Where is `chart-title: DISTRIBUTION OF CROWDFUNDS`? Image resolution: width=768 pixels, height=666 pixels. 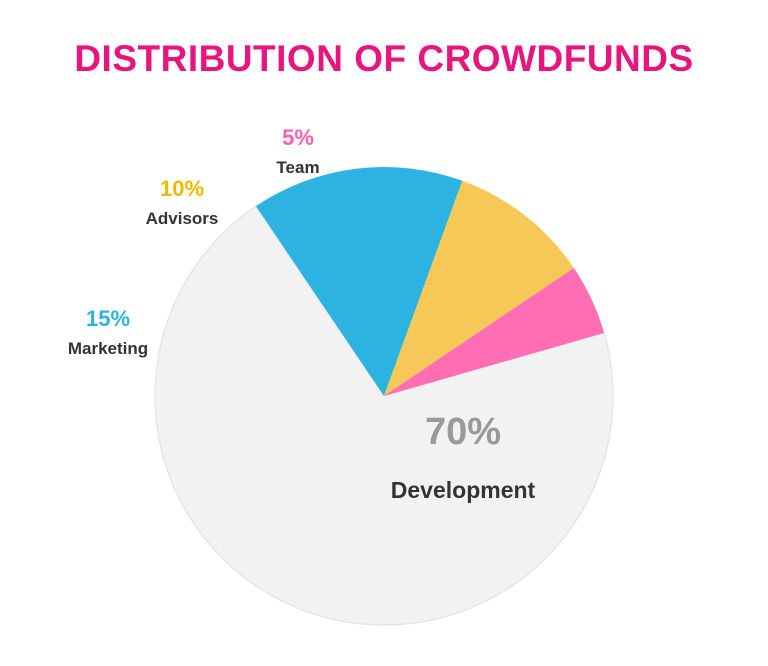
chart-title: DISTRIBUTION OF CROWDFUNDS is located at coordinates (384, 58).